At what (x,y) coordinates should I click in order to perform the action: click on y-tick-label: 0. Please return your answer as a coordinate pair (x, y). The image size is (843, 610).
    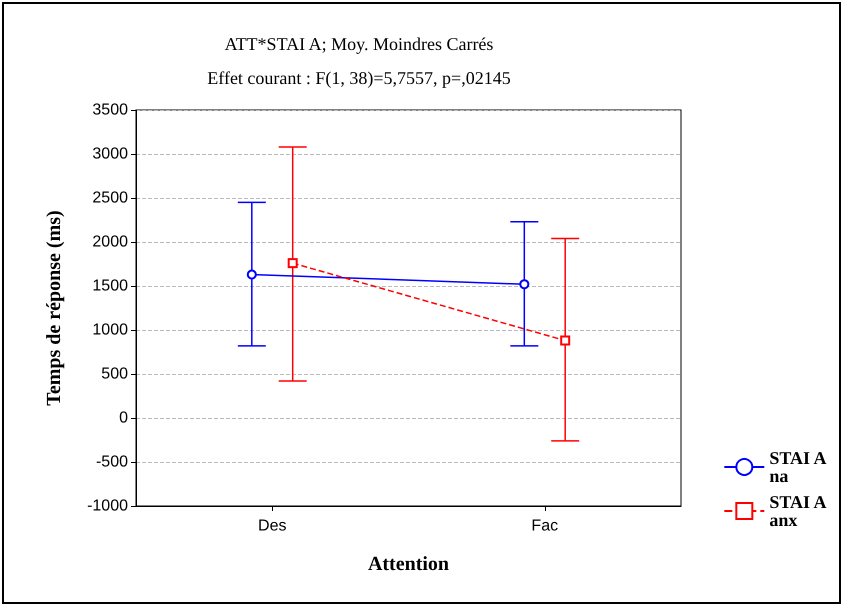
    Looking at the image, I should click on (123, 418).